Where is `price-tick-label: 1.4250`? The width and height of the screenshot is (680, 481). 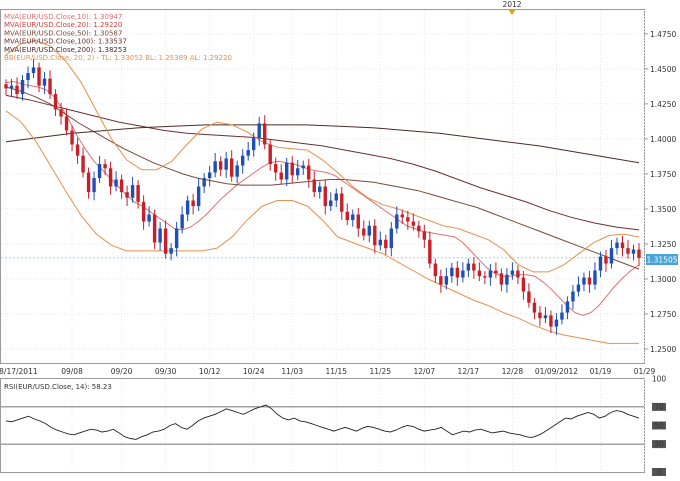
price-tick-label: 1.4250 is located at coordinates (663, 104).